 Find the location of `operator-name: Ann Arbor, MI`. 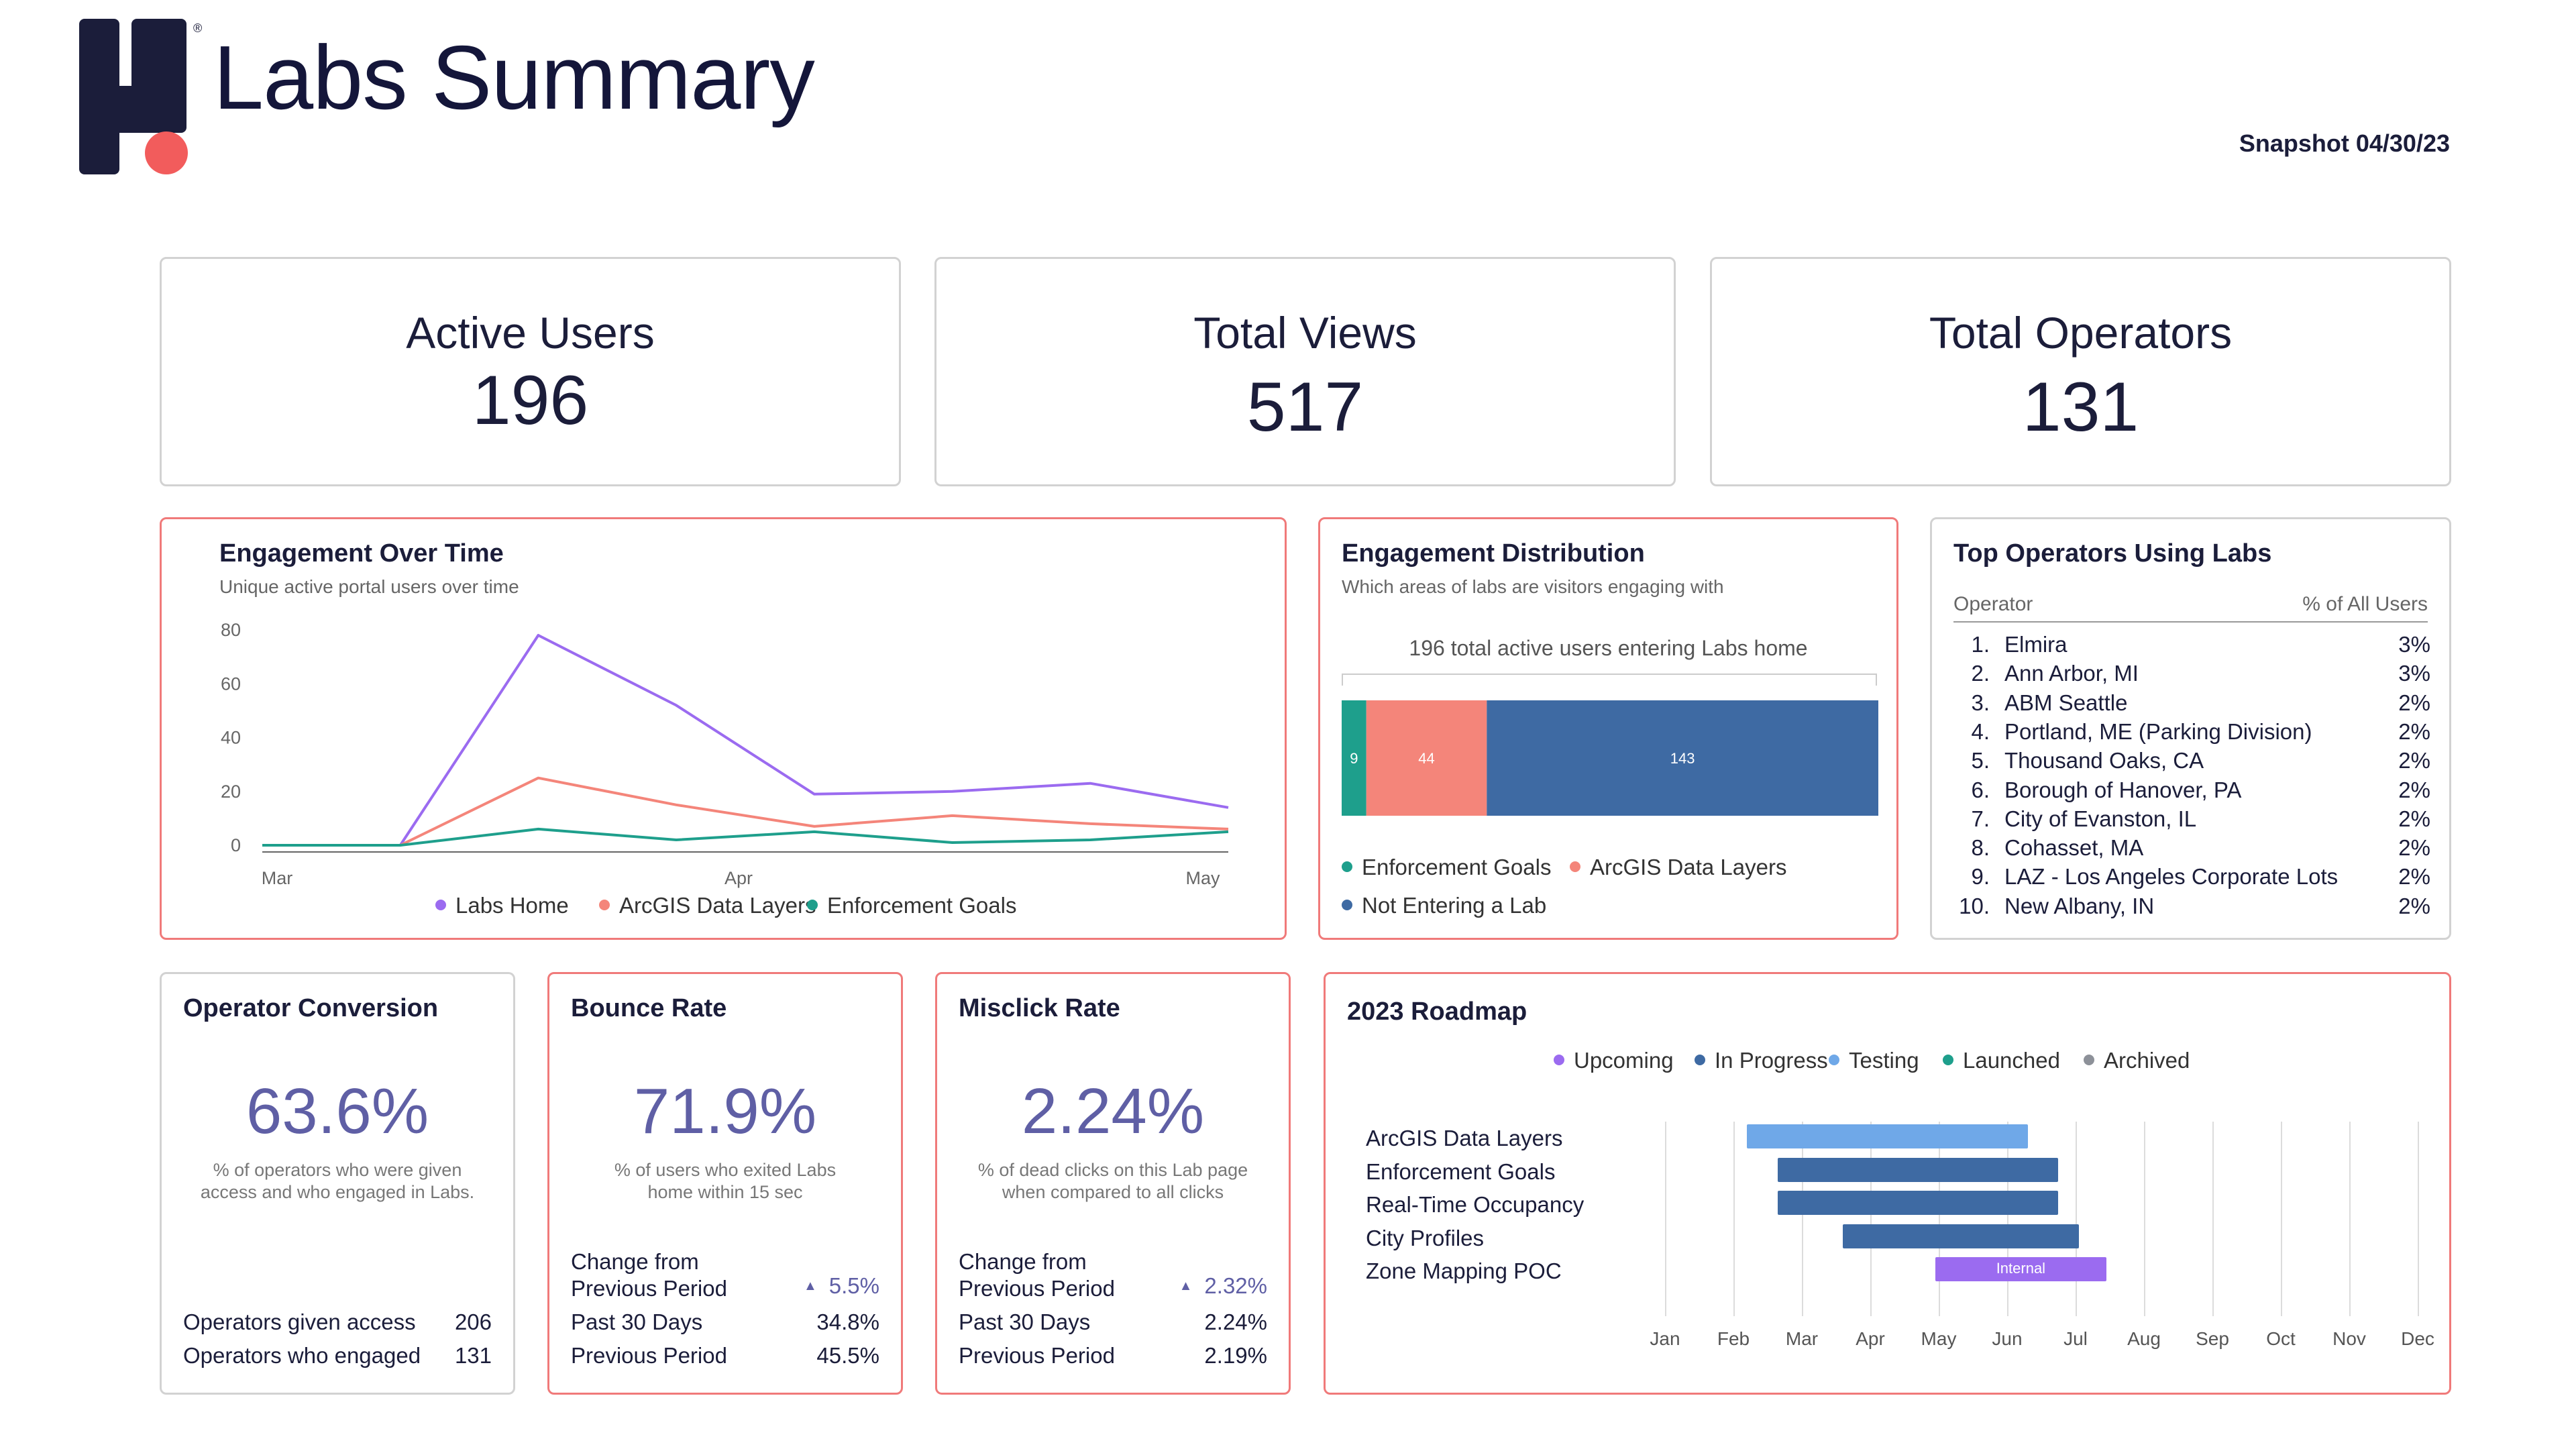

operator-name: Ann Arbor, MI is located at coordinates (2071, 673).